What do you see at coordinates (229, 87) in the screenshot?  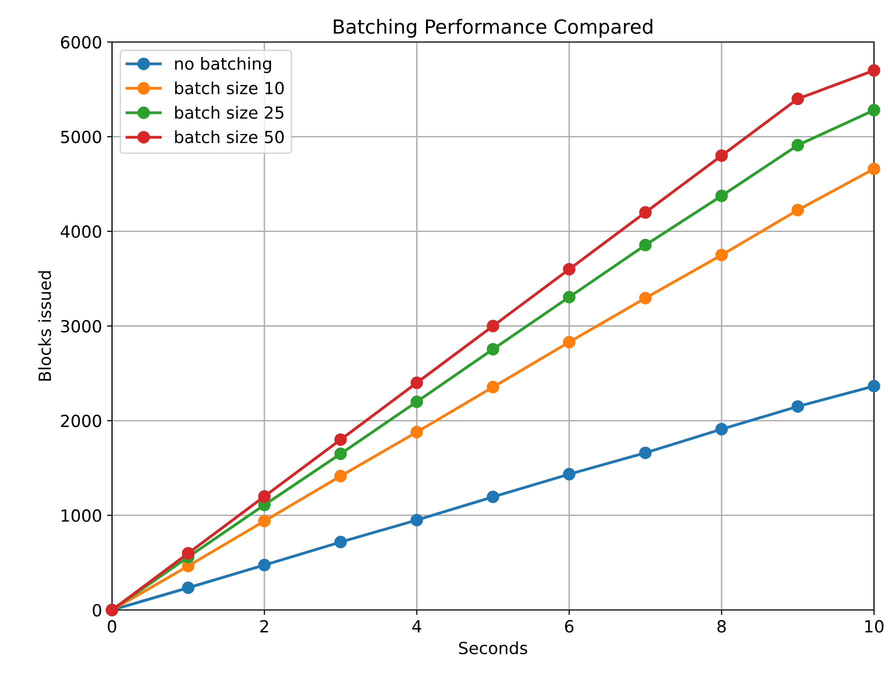 I see `legend-label: batch size 10` at bounding box center [229, 87].